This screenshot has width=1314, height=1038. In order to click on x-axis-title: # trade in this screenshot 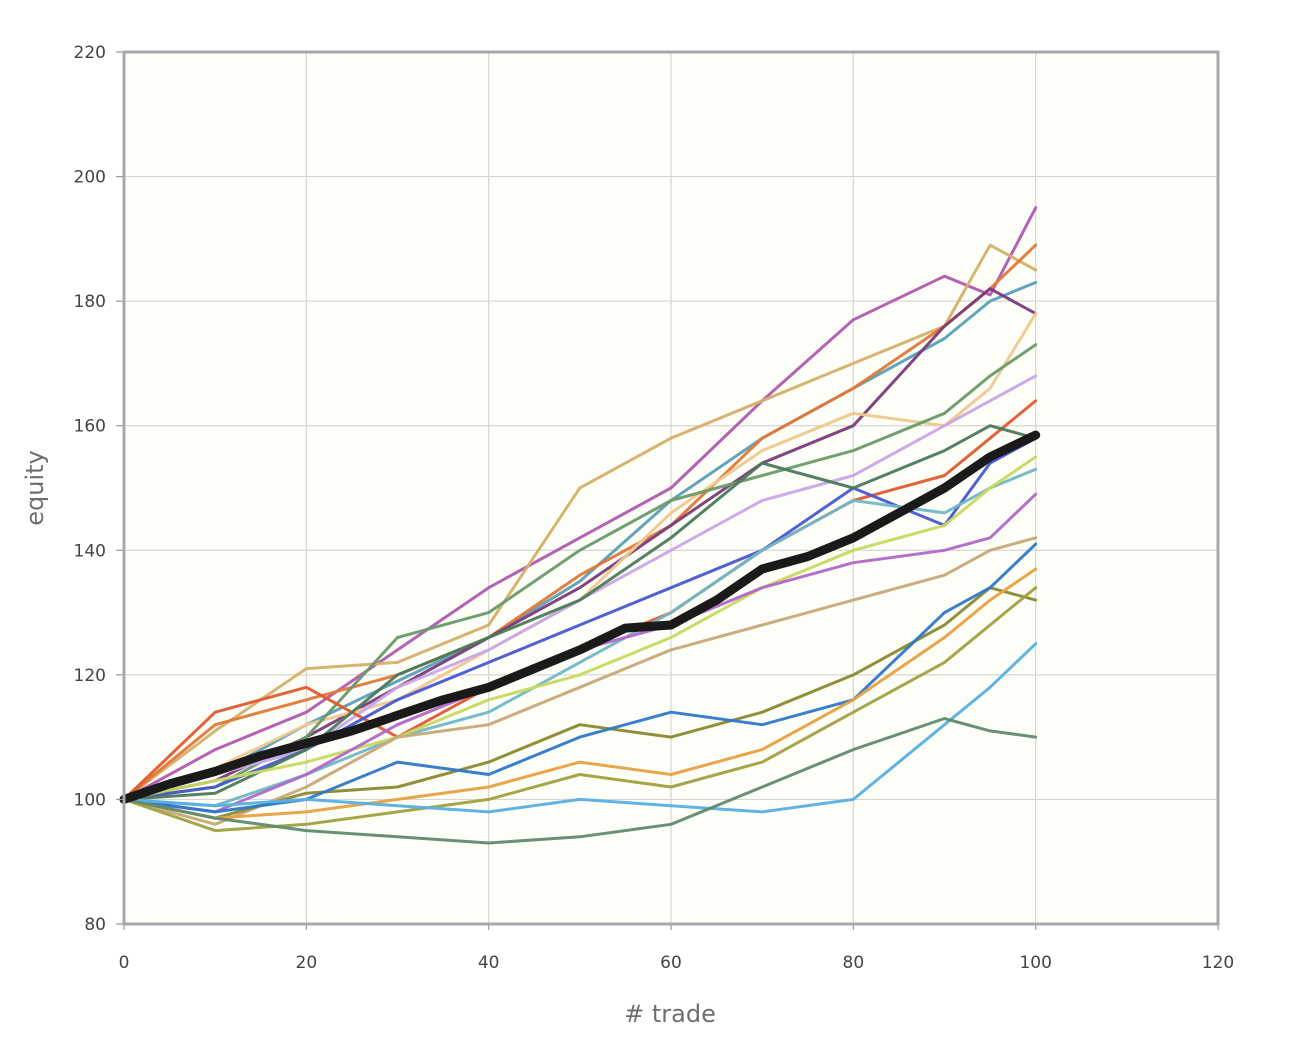, I will do `click(670, 1014)`.